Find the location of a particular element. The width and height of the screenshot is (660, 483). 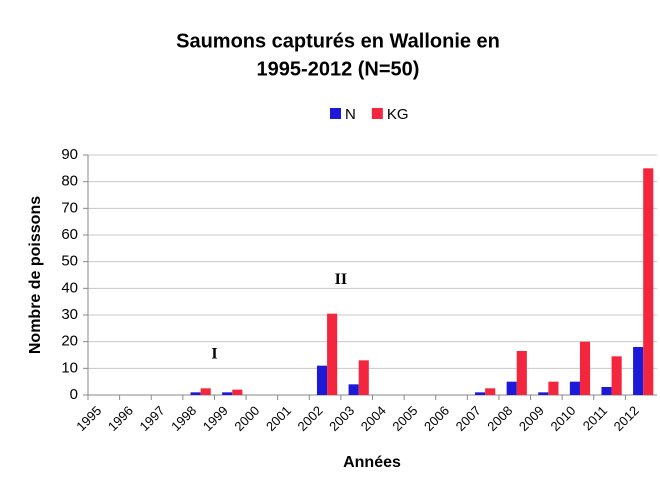

y-tick-label: 70 is located at coordinates (69, 207).